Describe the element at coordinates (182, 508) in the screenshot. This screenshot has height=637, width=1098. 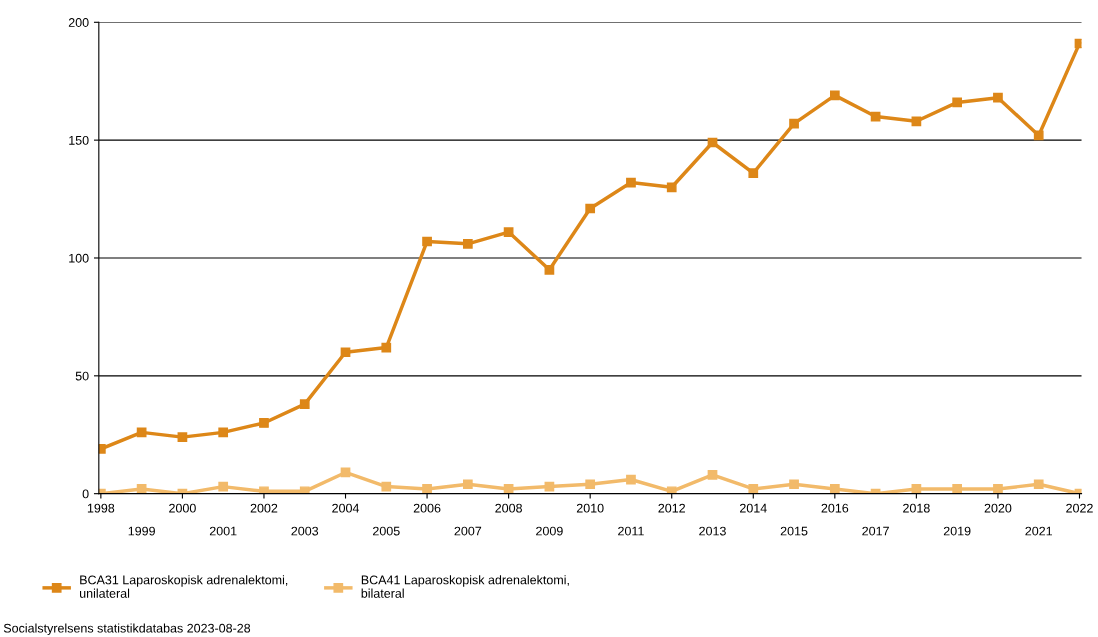
I see `x-tick-label: 2000` at that location.